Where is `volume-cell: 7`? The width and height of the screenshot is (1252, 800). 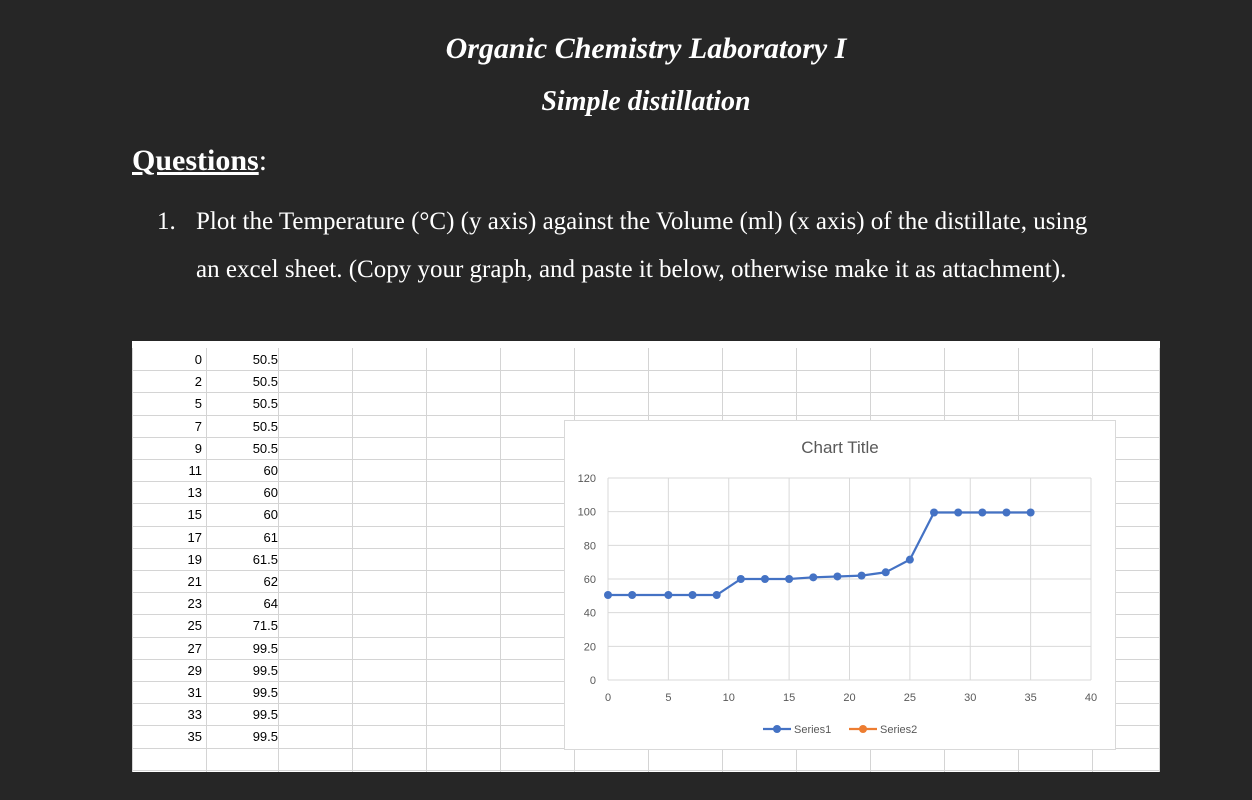 volume-cell: 7 is located at coordinates (198, 426).